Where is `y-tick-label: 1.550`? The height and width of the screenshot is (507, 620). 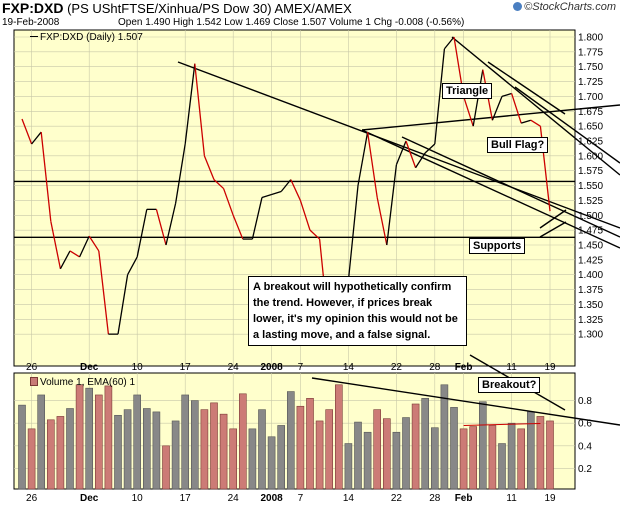
y-tick-label: 1.550 is located at coordinates (590, 186).